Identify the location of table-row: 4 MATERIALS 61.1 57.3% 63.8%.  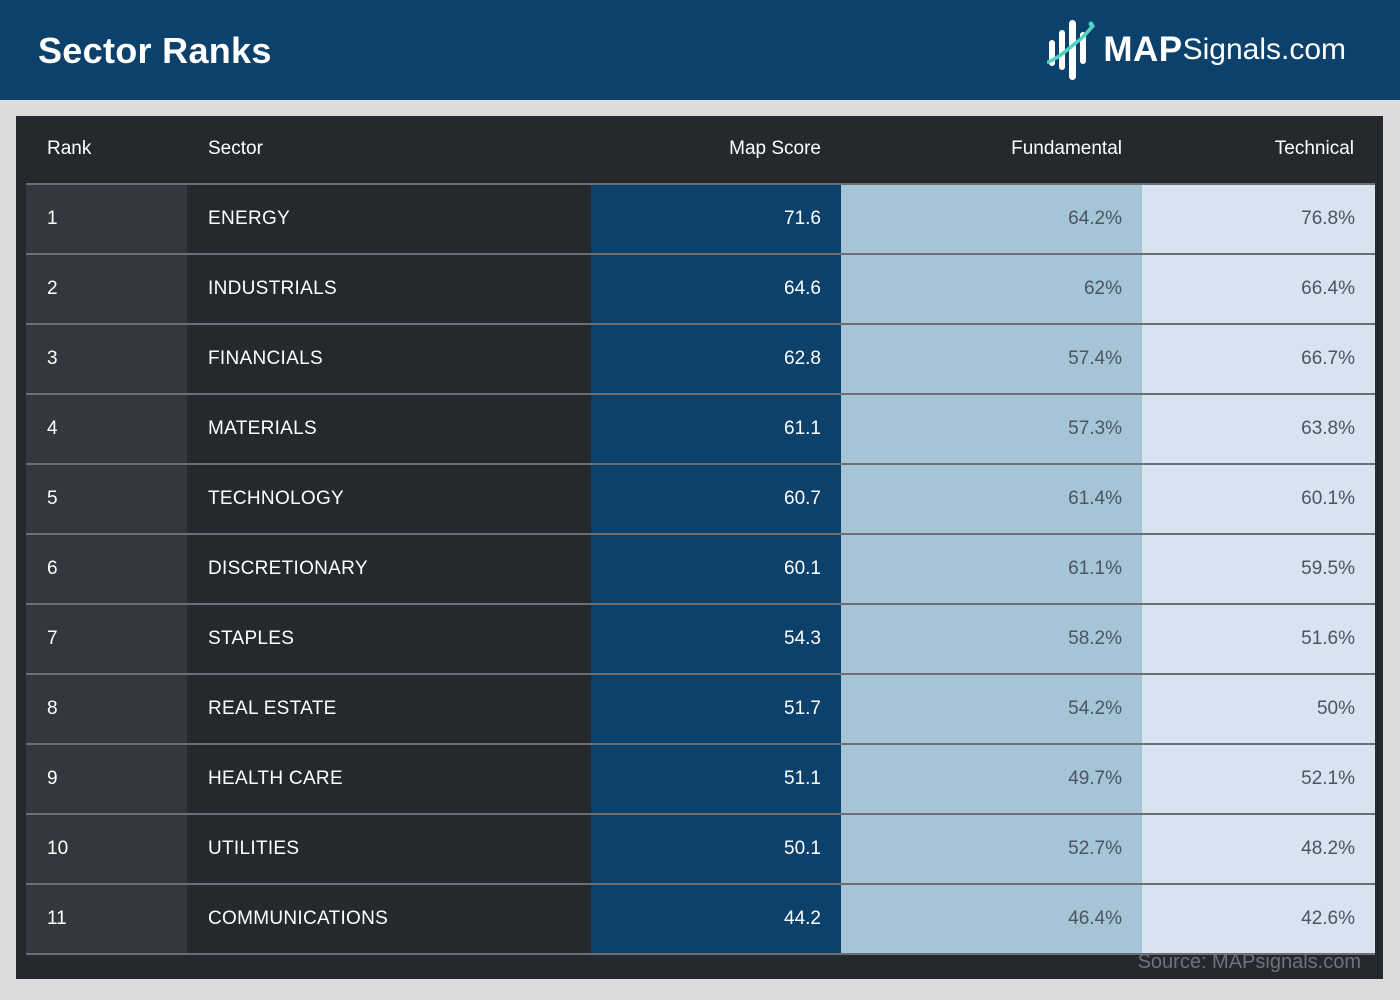
(700, 430).